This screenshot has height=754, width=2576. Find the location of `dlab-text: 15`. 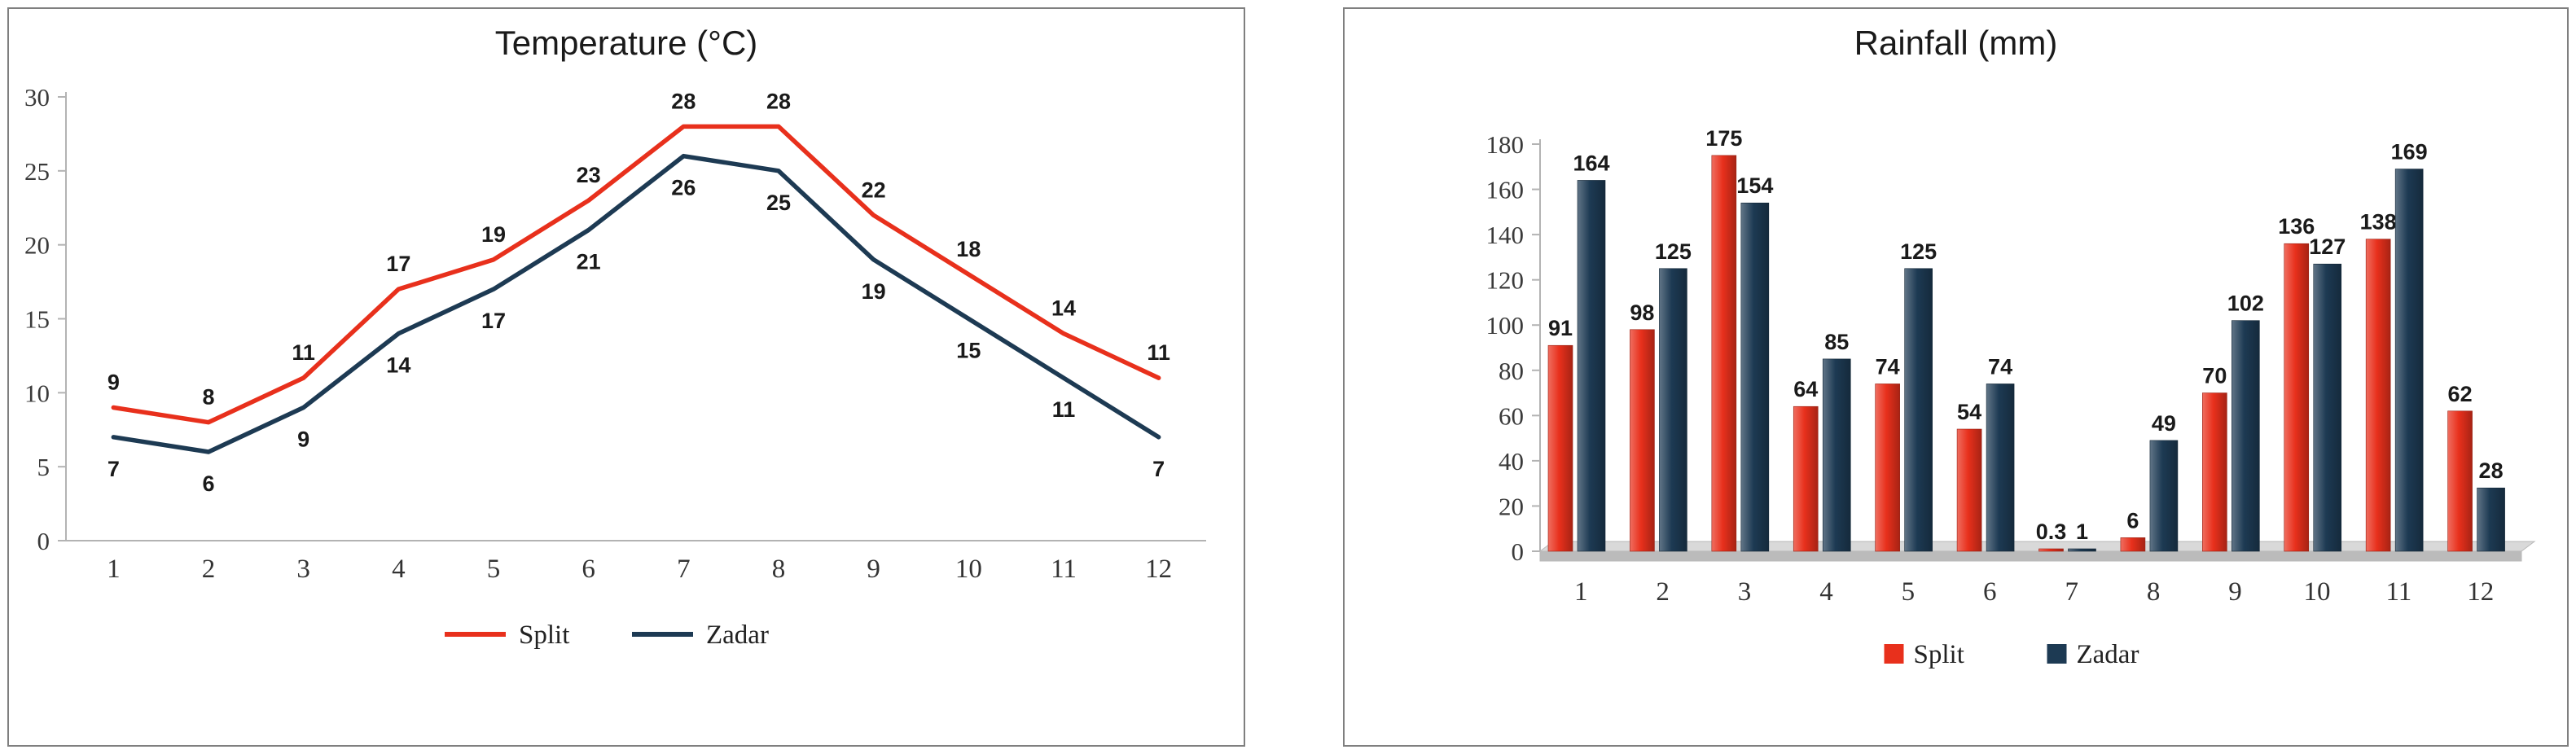

dlab-text: 15 is located at coordinates (969, 351).